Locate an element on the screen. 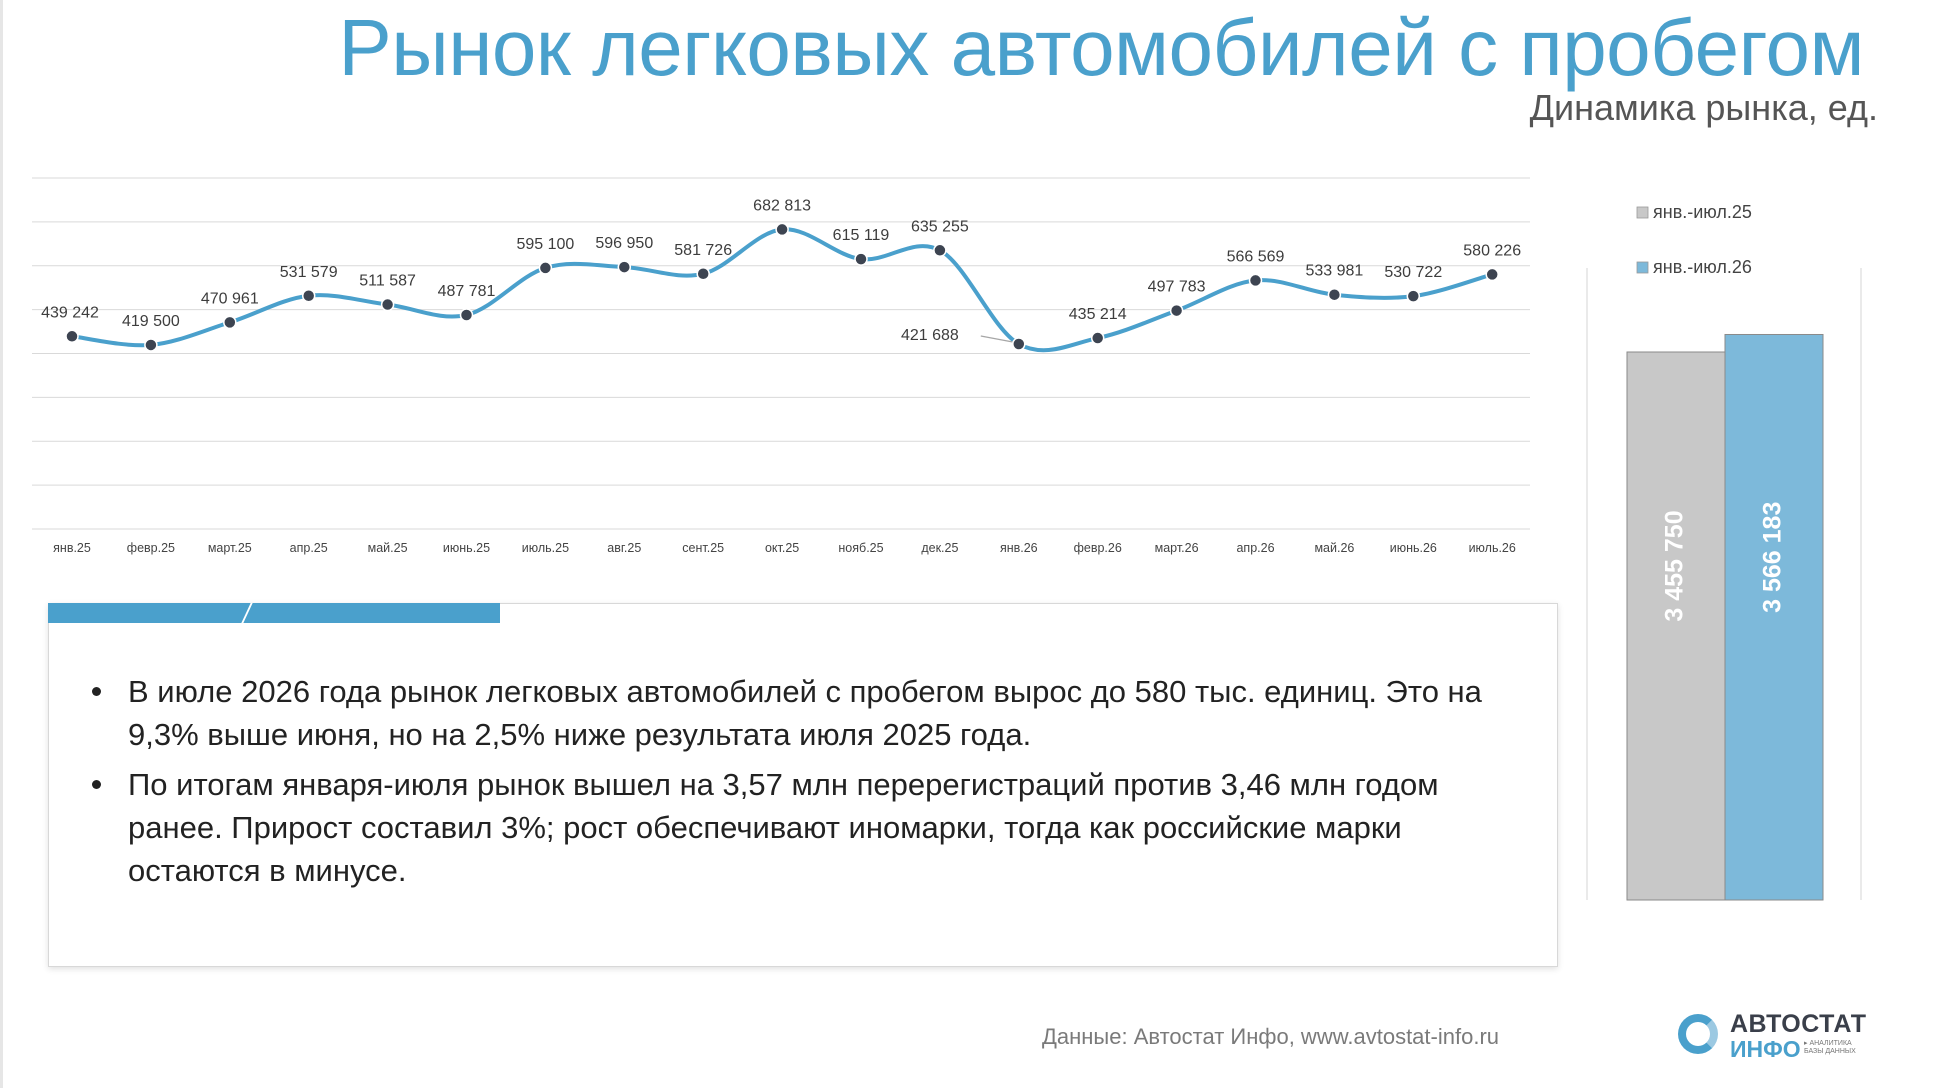 The height and width of the screenshot is (1088, 1954). x-tick-label: нояб.25 is located at coordinates (860, 548).